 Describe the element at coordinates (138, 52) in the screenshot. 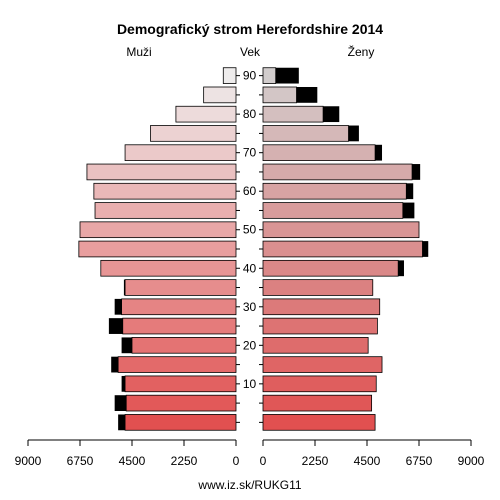

I see `male-axis-label: Muži` at that location.